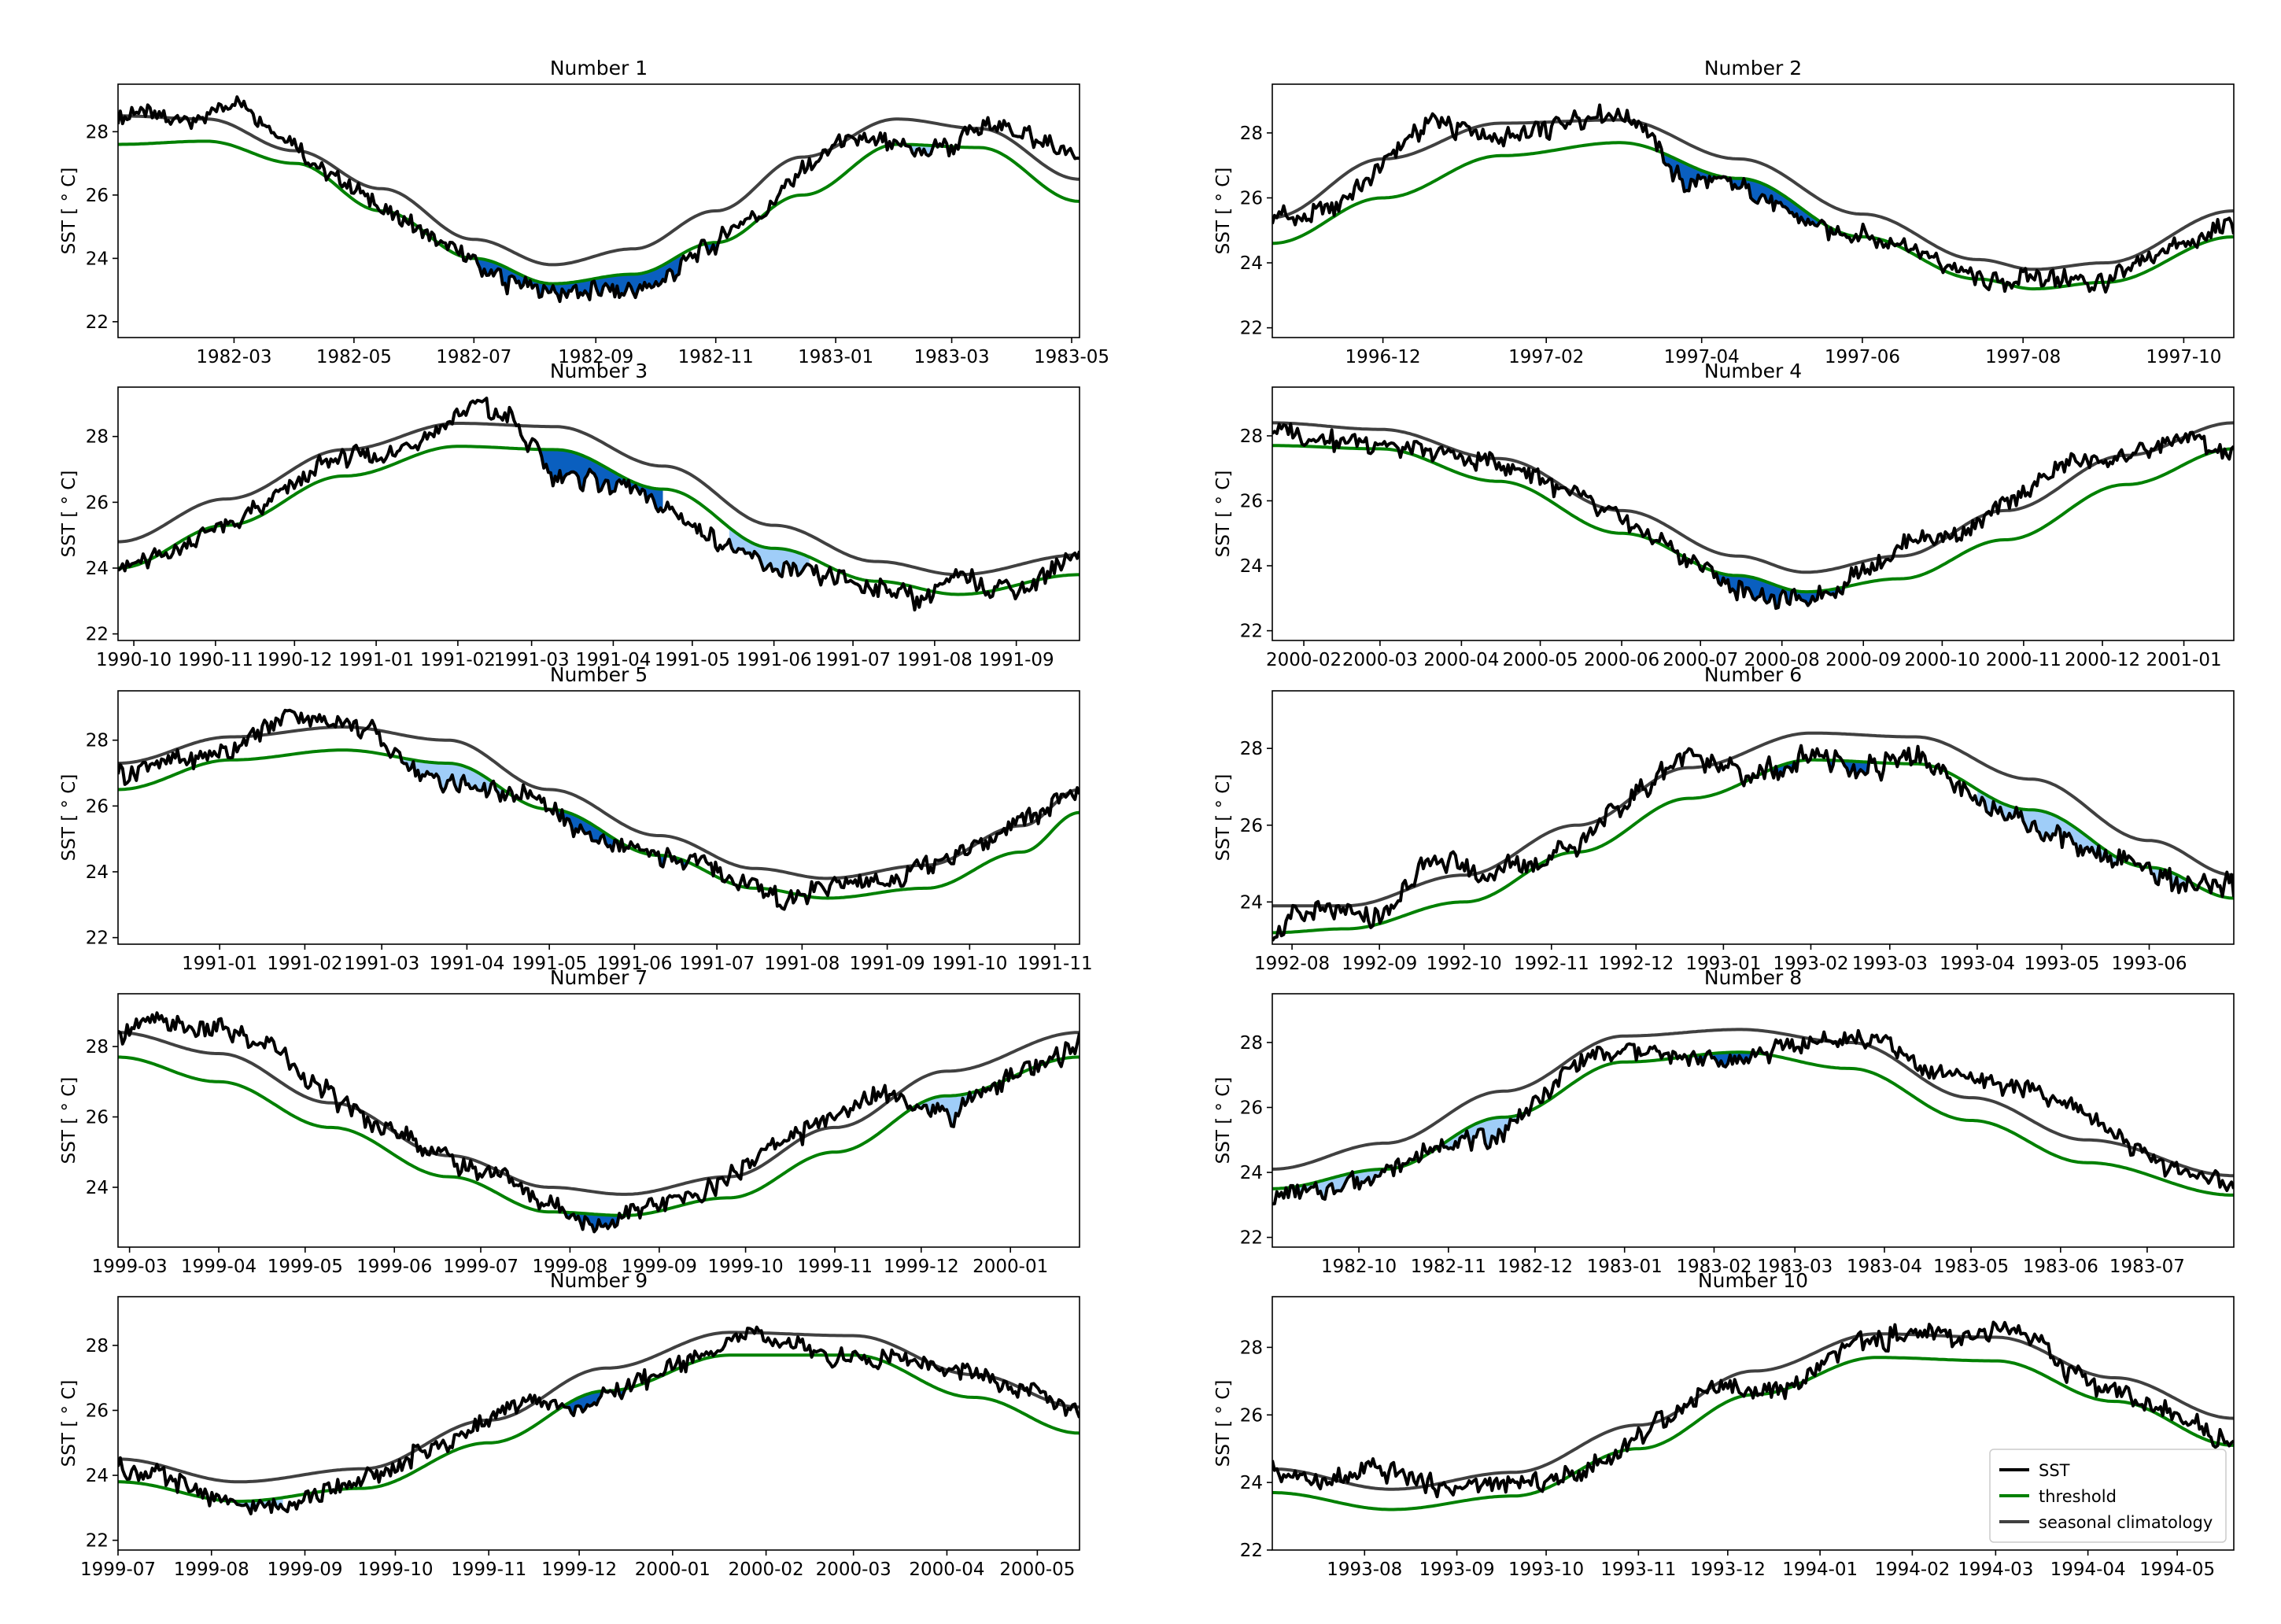 The height and width of the screenshot is (1624, 2281). What do you see at coordinates (2126, 1522) in the screenshot?
I see `legend-label: seasonal climatology` at bounding box center [2126, 1522].